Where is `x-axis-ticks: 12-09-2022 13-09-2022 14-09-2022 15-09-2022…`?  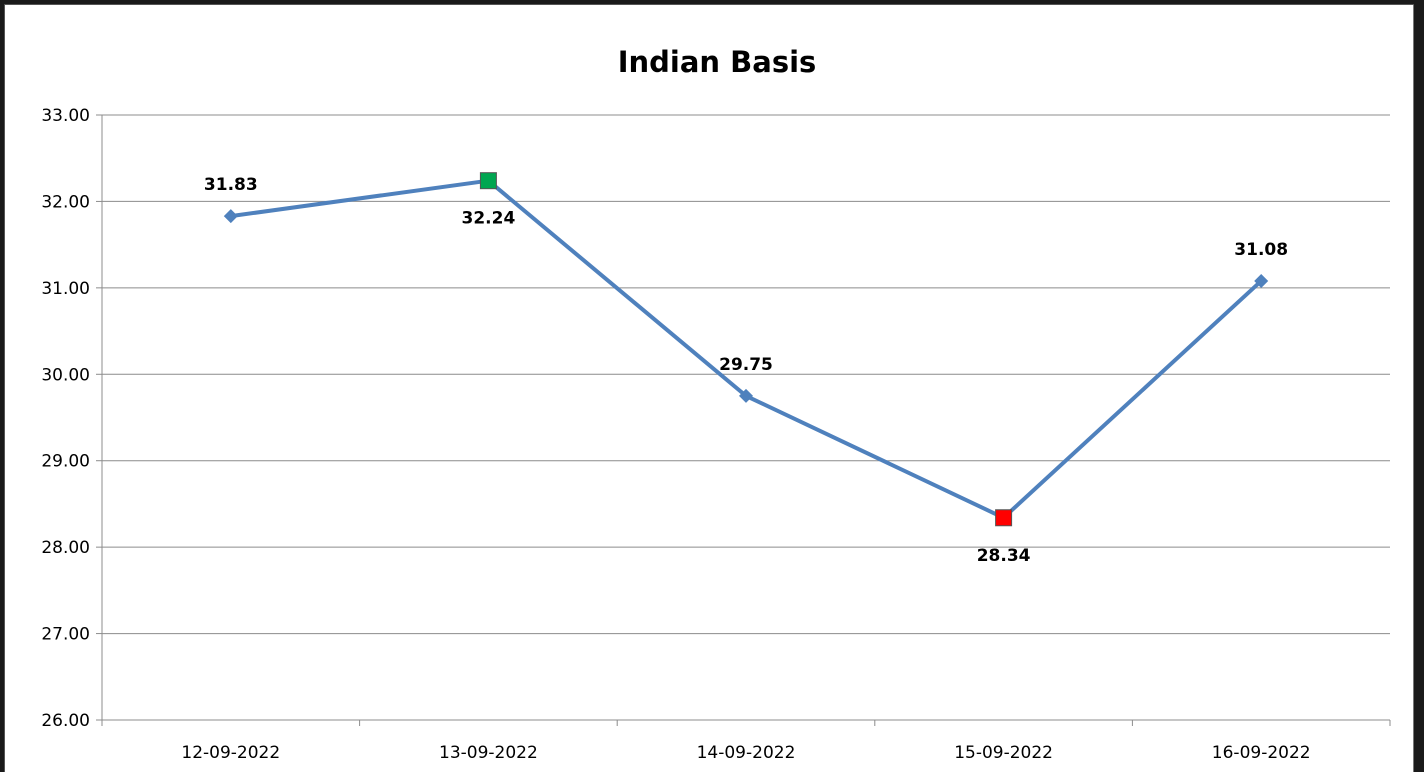
x-axis-ticks: 12-09-2022 13-09-2022 14-09-2022 15-09-2022… is located at coordinates (745, 753).